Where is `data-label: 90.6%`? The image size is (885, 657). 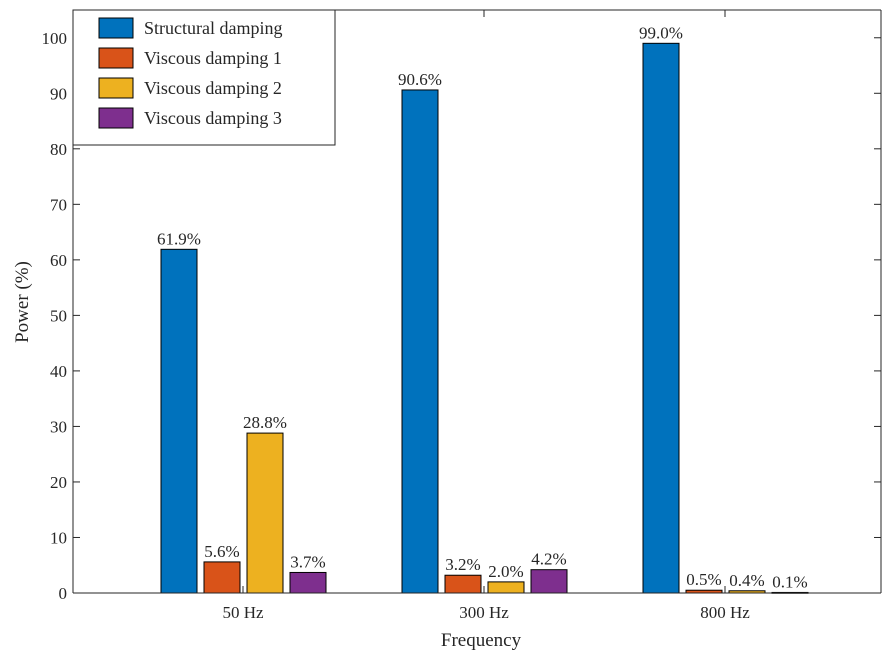 data-label: 90.6% is located at coordinates (420, 79).